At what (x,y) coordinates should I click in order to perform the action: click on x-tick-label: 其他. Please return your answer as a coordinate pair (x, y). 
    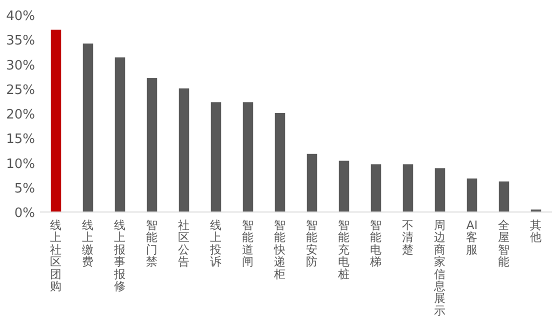
    Looking at the image, I should click on (536, 231).